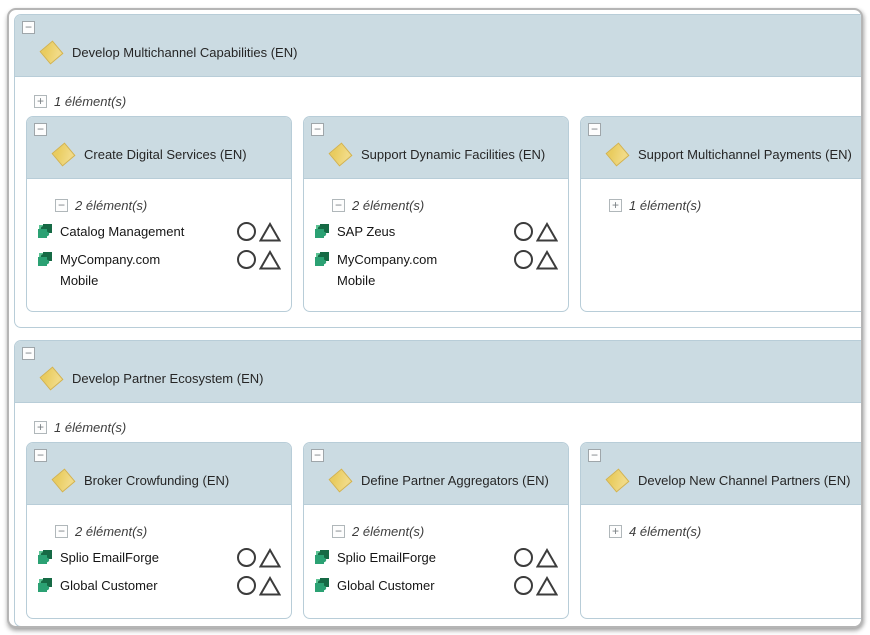  I want to click on item-label: SAP Zeus, so click(366, 231).